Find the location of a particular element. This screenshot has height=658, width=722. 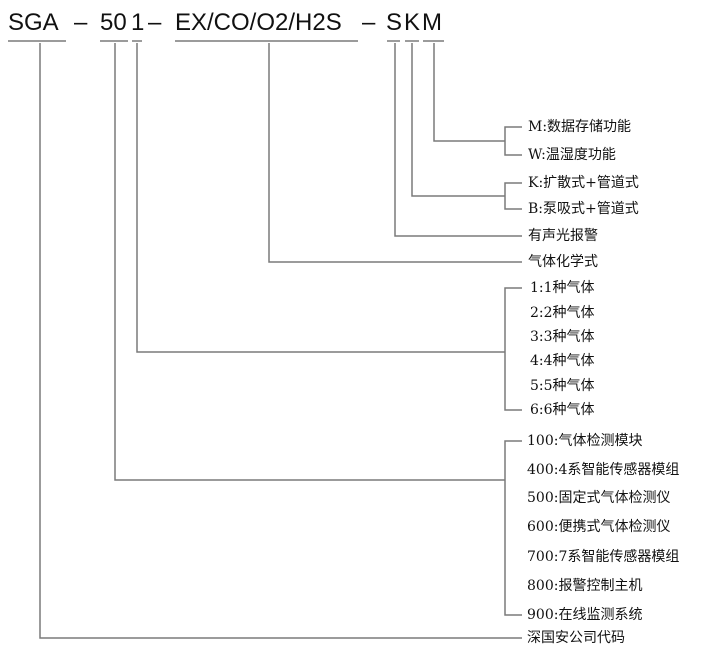

code-gas-count: 1 is located at coordinates (138, 22).